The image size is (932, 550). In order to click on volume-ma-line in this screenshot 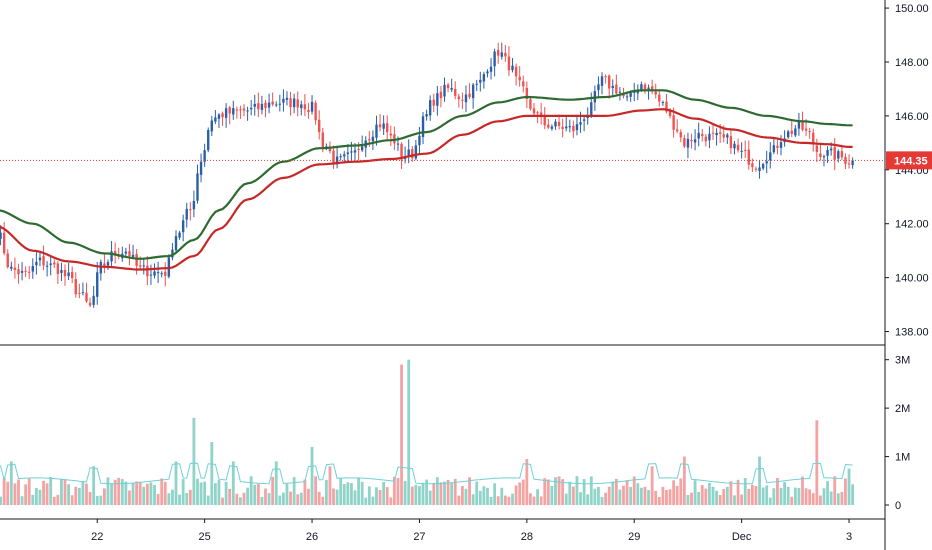, I will do `click(426, 473)`.